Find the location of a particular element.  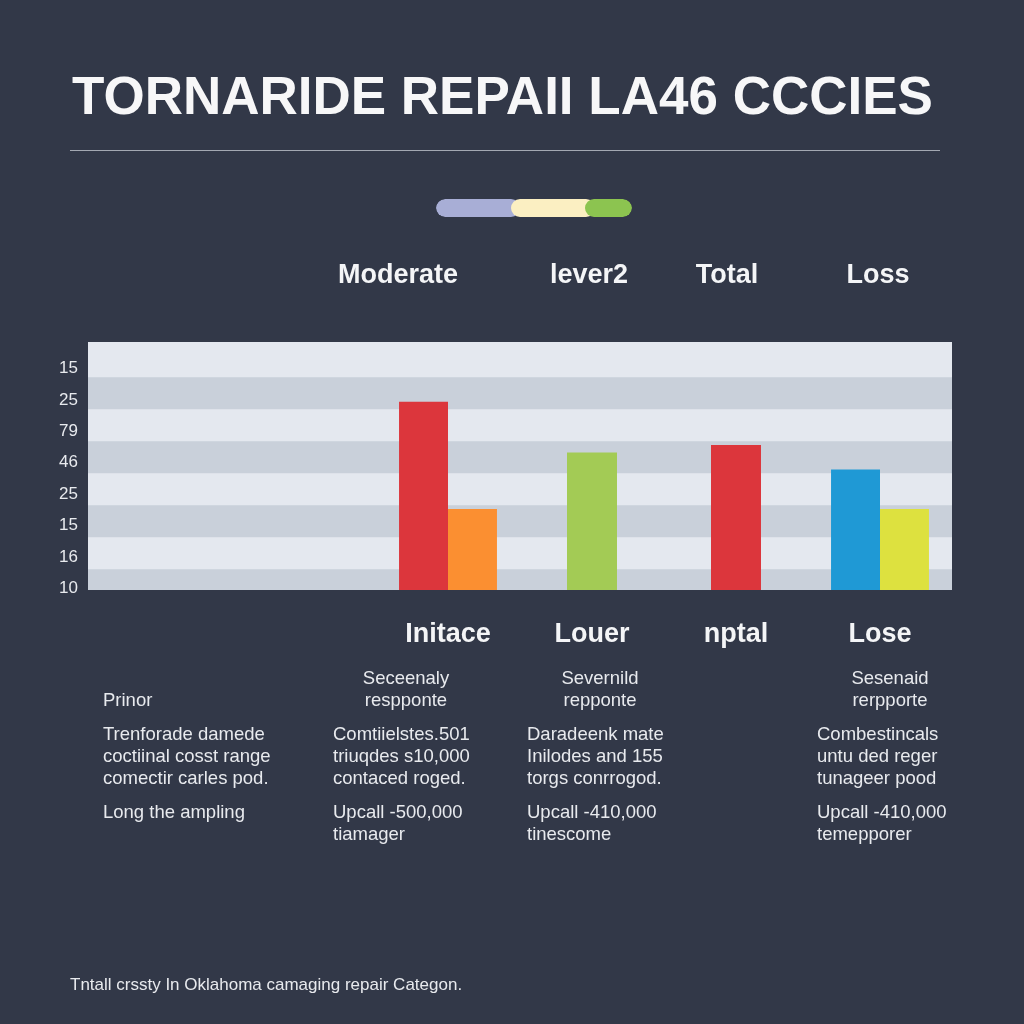

text: Combestincals untu ded reger tunageer pood is located at coordinates (878, 756).